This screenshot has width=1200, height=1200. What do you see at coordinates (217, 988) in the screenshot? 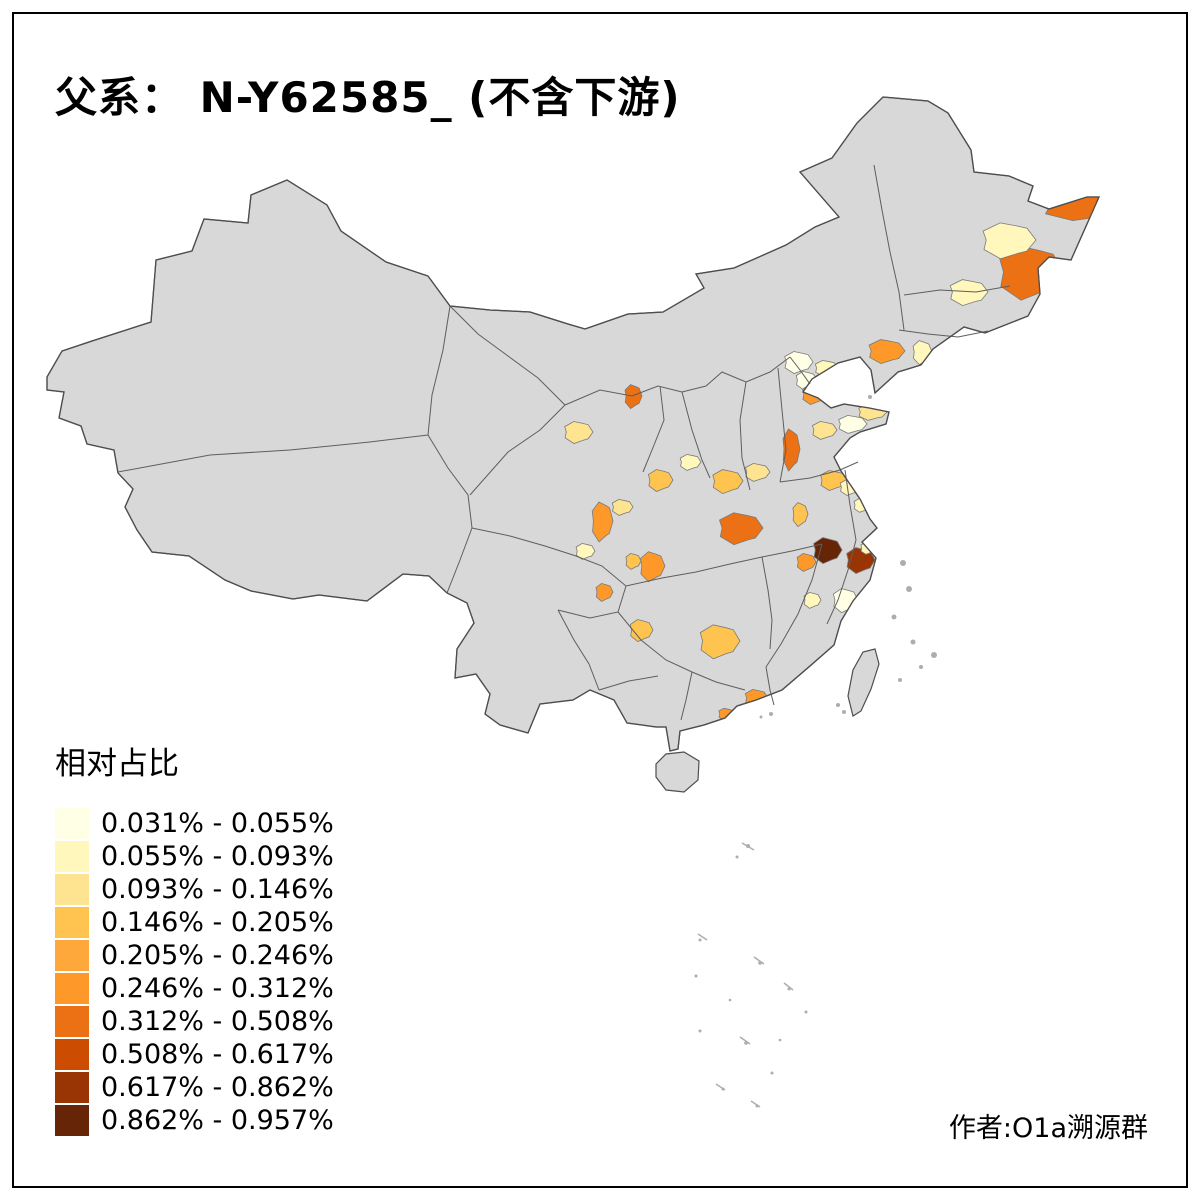
I see `legend-label: 0.246% - 0.312%` at bounding box center [217, 988].